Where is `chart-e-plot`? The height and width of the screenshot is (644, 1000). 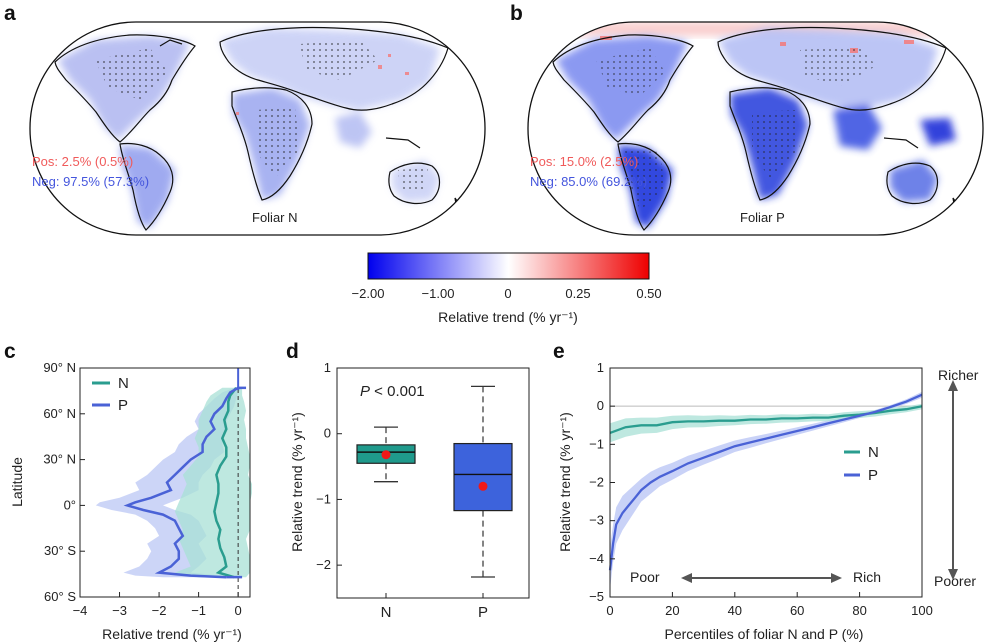
chart-e-plot is located at coordinates (765, 490).